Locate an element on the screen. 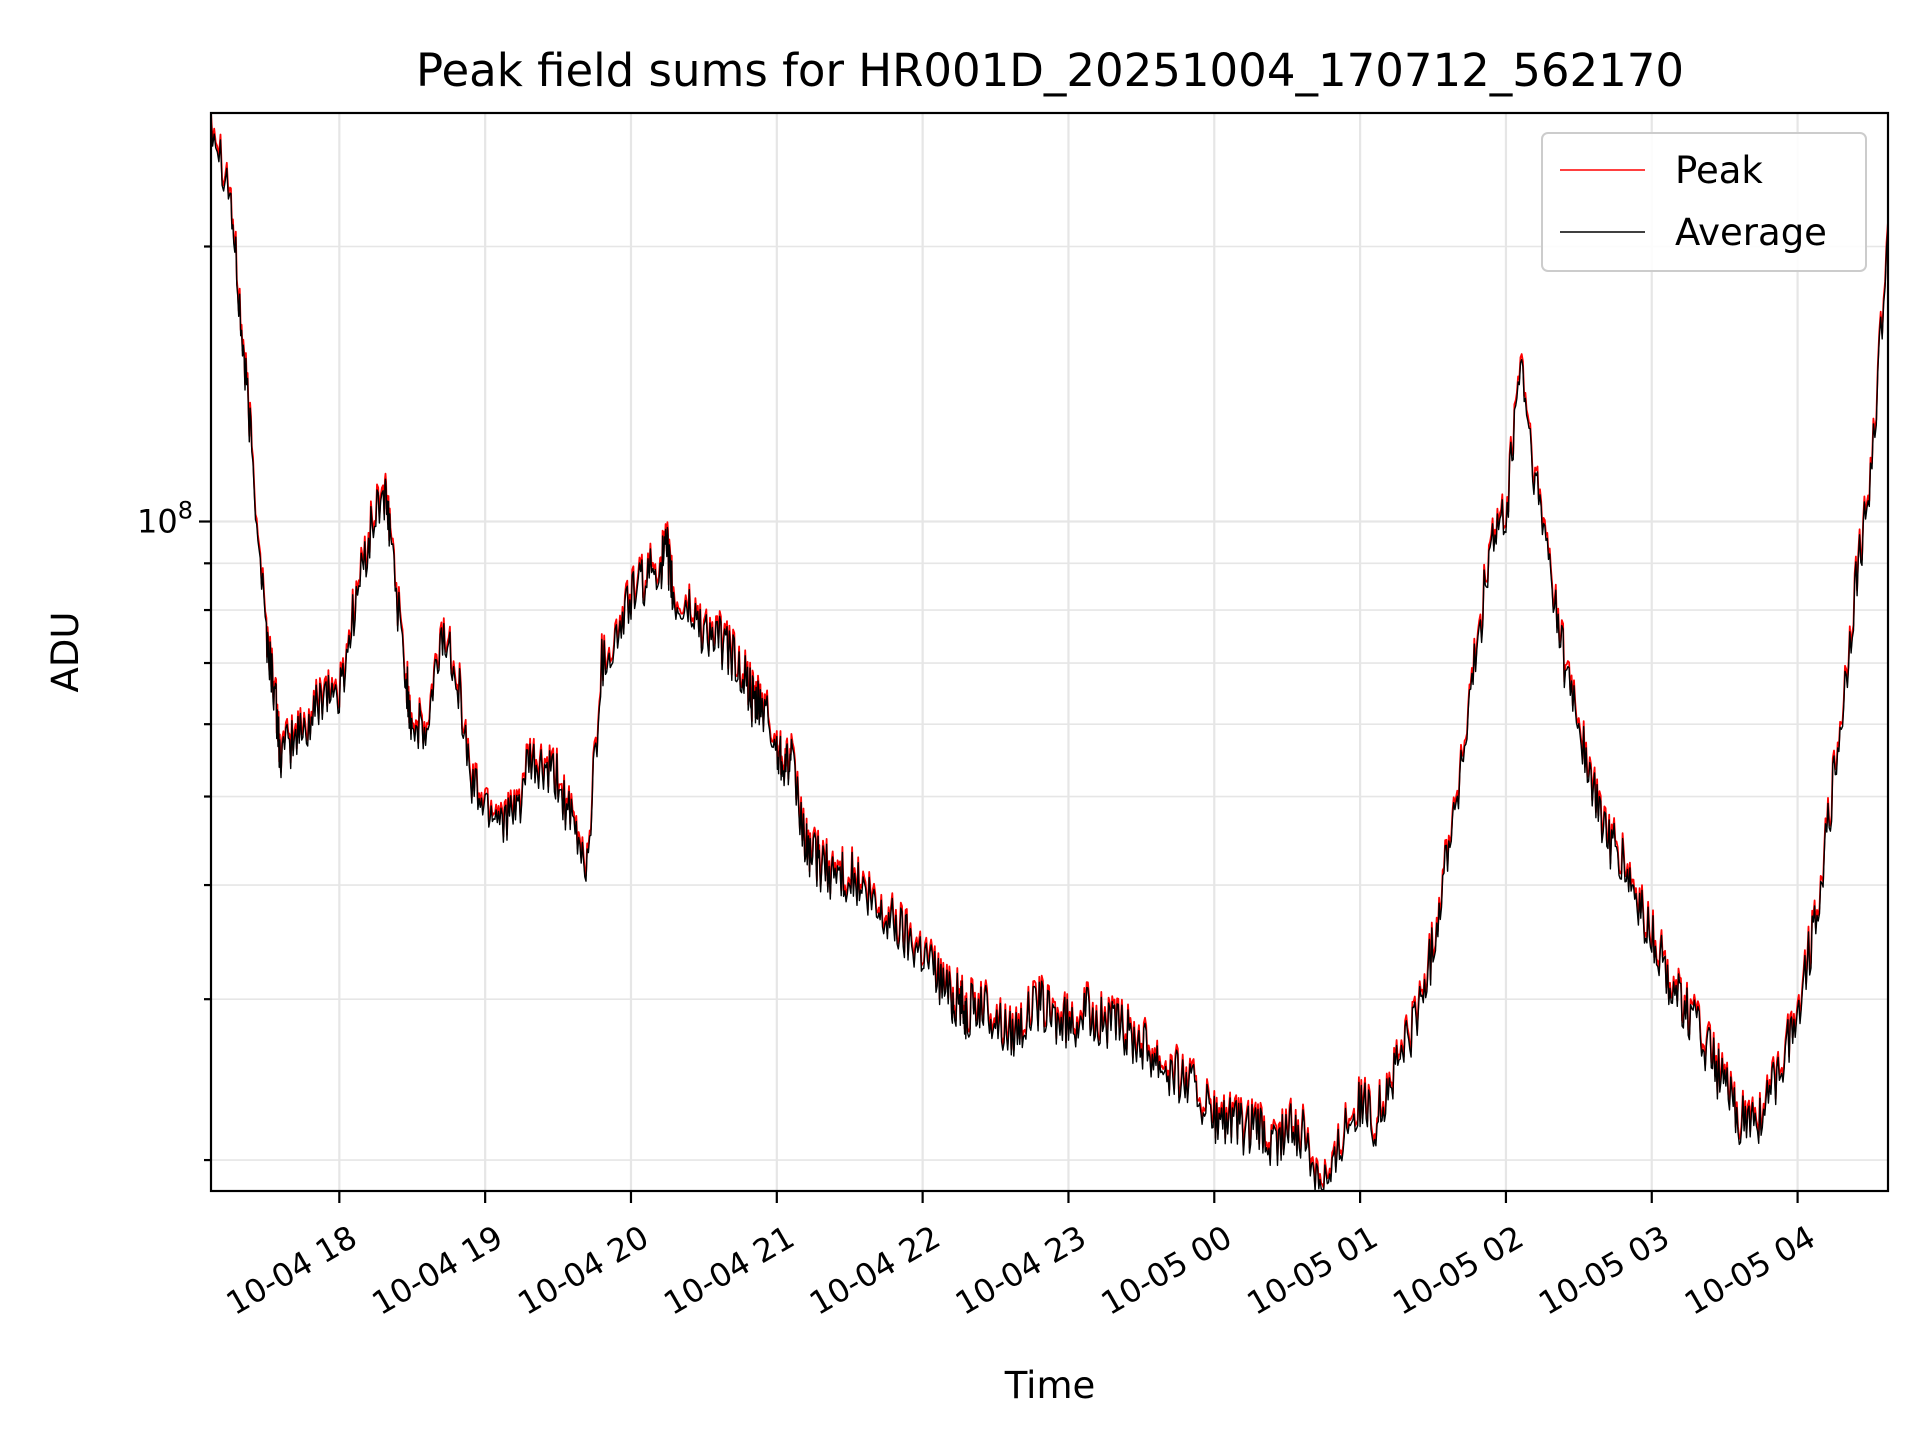  x-tick-label: 10-05 02 is located at coordinates (1458, 1270).